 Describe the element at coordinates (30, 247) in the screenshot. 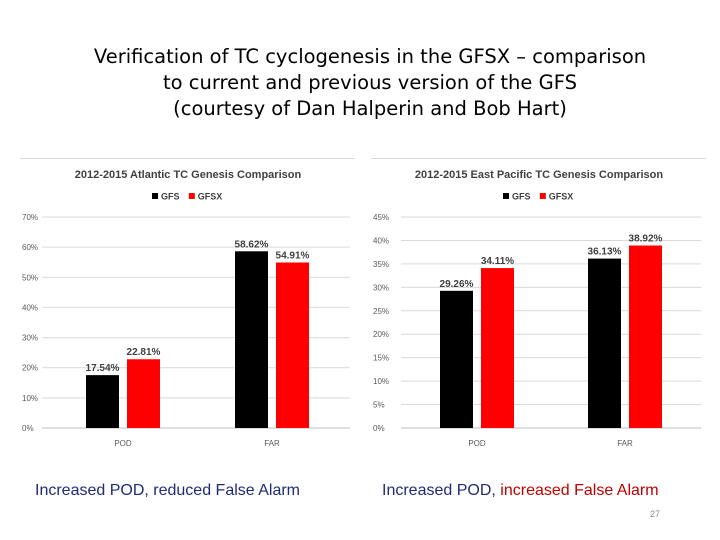

I see `y-tick-label: 60%` at that location.